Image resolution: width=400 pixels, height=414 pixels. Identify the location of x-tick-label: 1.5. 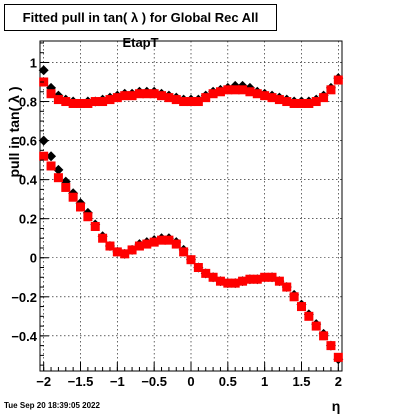
(301, 381).